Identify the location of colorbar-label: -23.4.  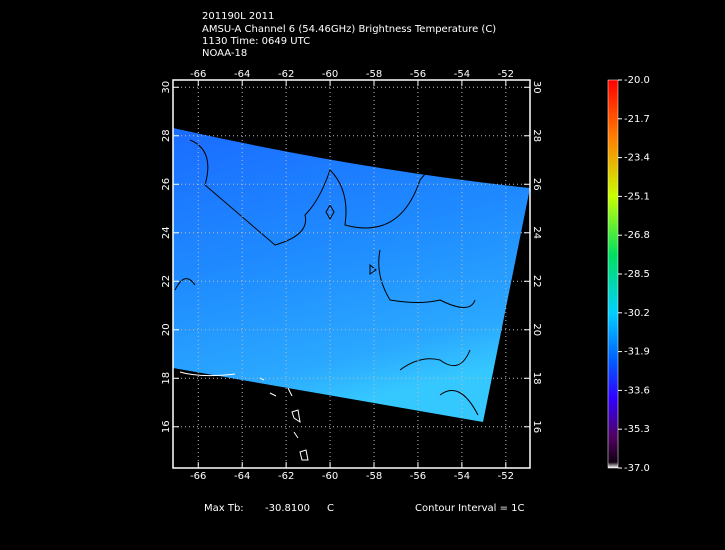
(637, 158).